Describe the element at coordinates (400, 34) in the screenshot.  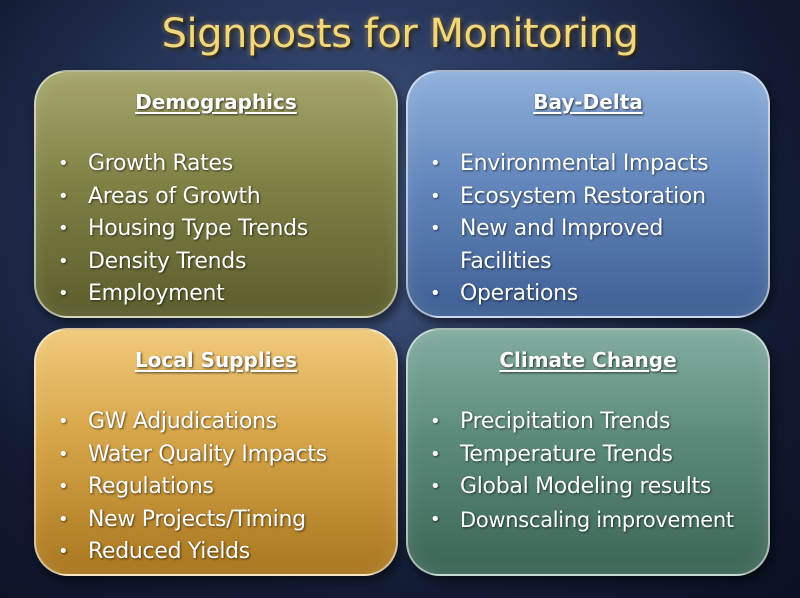
I see `slide-title: Signposts for Monitoring` at that location.